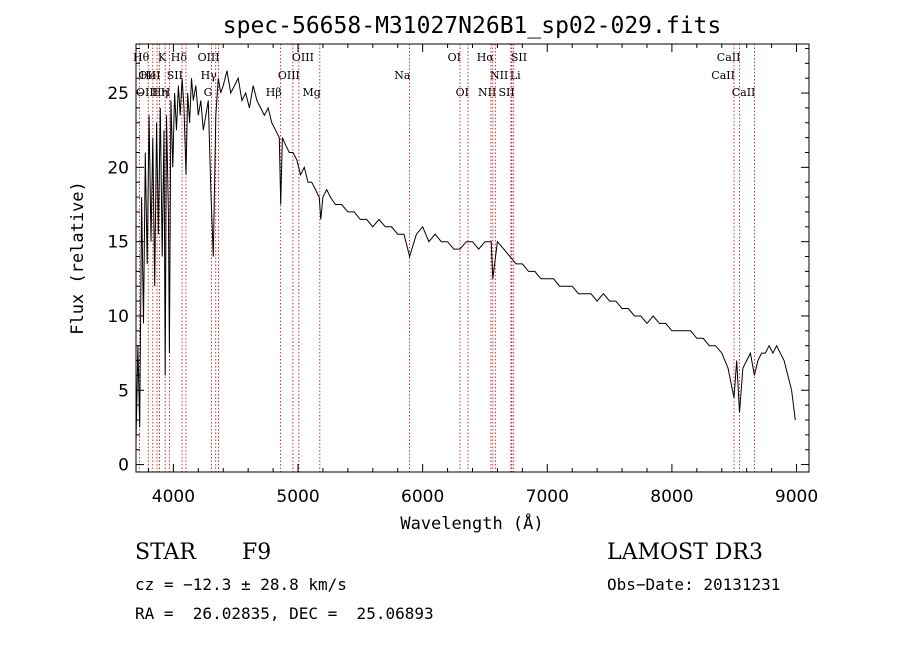  What do you see at coordinates (118, 317) in the screenshot?
I see `y-tick-label: 10` at bounding box center [118, 317].